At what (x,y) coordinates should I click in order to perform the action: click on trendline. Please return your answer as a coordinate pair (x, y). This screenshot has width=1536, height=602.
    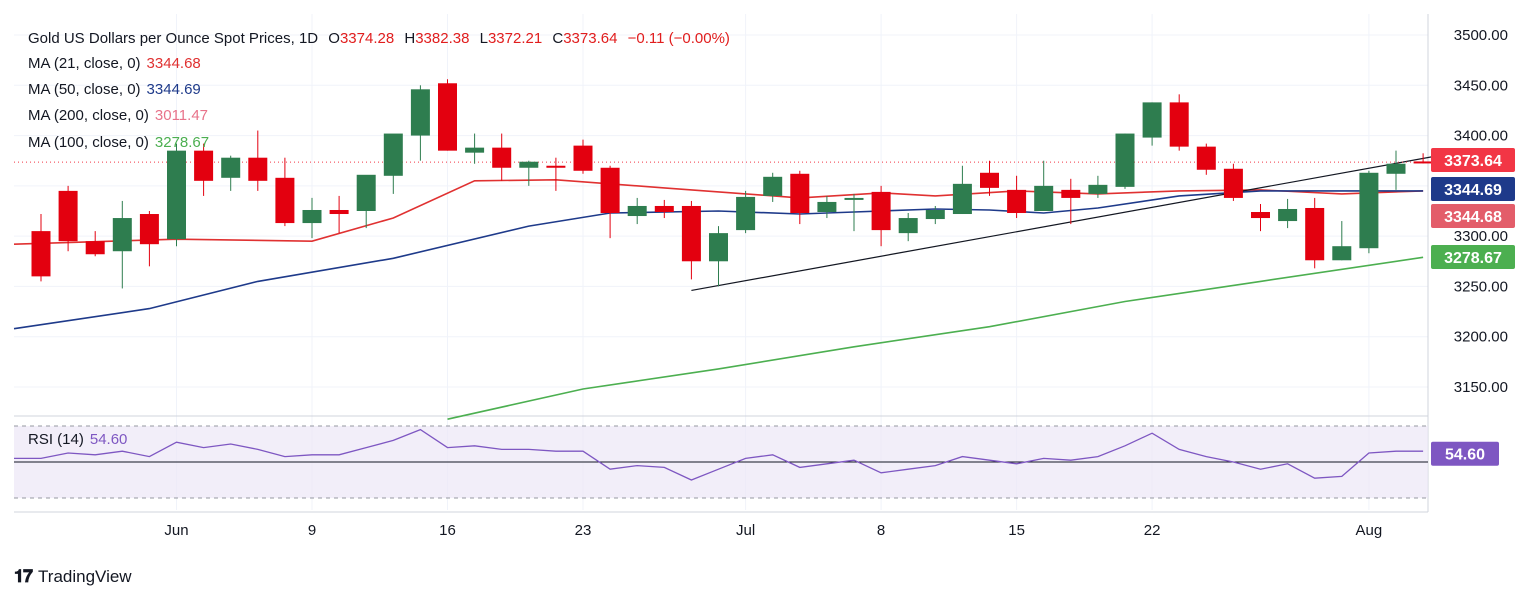
    Looking at the image, I should click on (1084, 220).